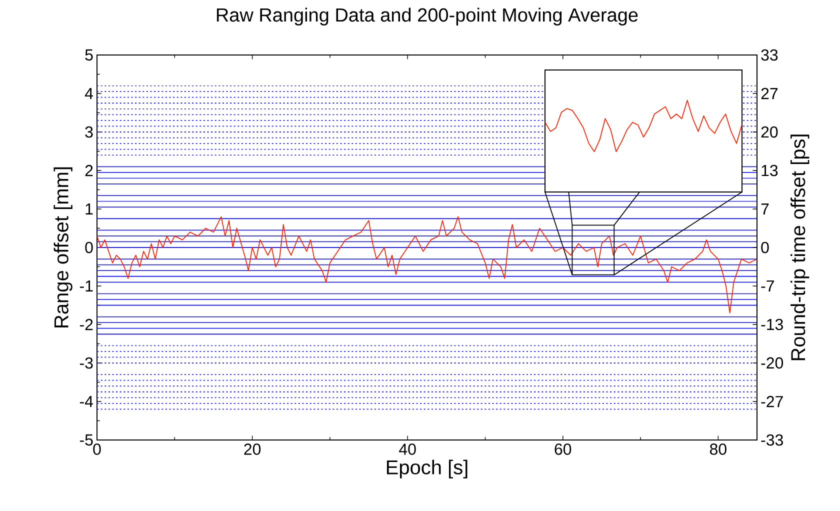 Image resolution: width=840 pixels, height=511 pixels. What do you see at coordinates (427, 469) in the screenshot?
I see `x-axis-title: Epoch [s]` at bounding box center [427, 469].